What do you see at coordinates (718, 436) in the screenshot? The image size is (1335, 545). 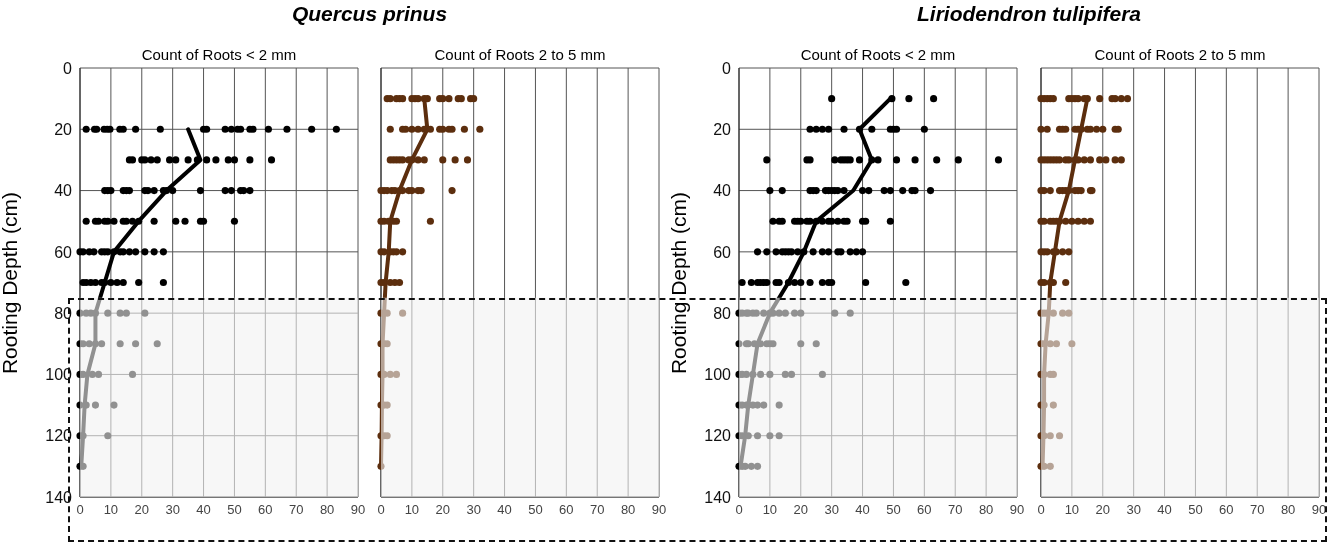 I see `y-tick-label: 120` at bounding box center [718, 436].